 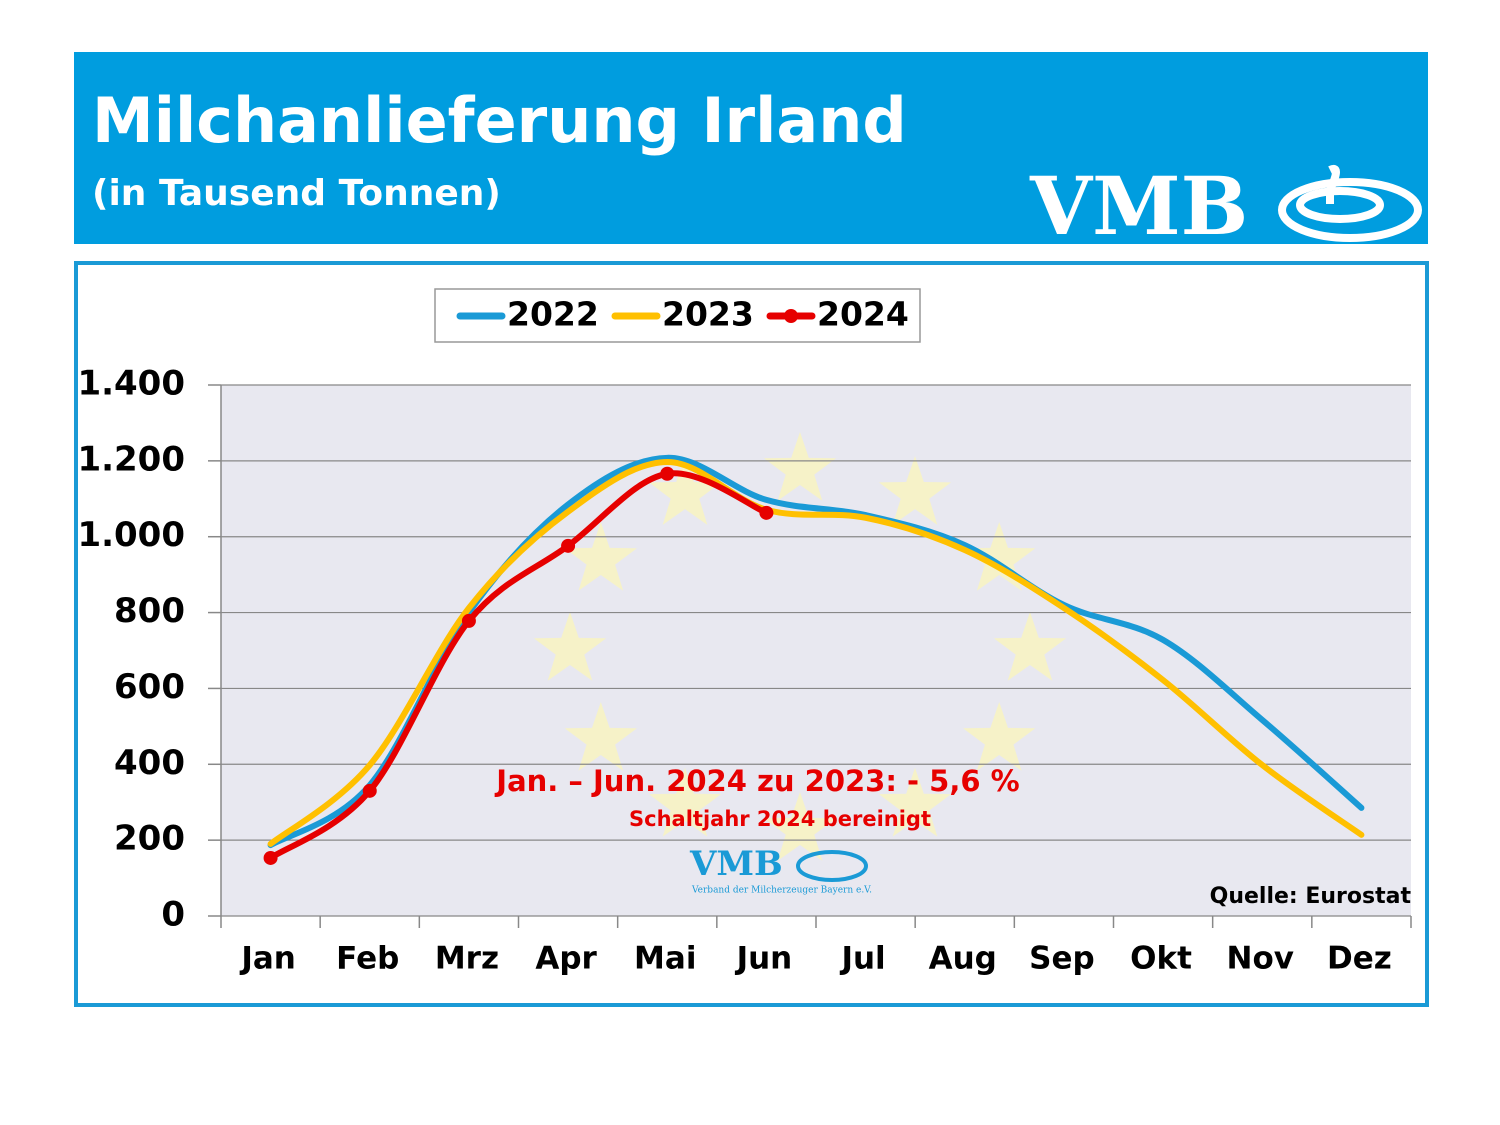 What do you see at coordinates (791, 316) in the screenshot?
I see `legend-marker` at bounding box center [791, 316].